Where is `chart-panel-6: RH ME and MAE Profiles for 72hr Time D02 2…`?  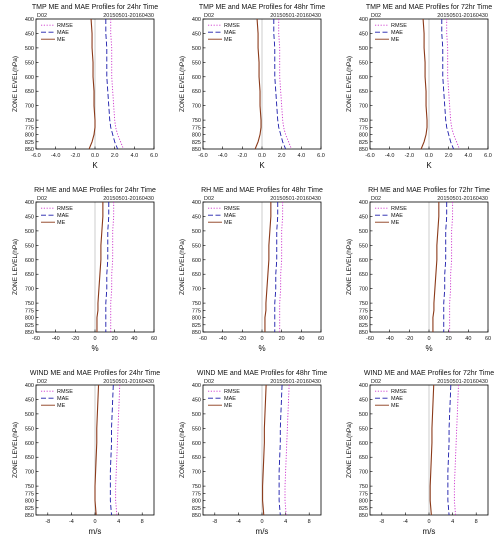 chart-panel-6: RH ME and MAE Profiles for 72hr Time D02 2… is located at coordinates (417, 274).